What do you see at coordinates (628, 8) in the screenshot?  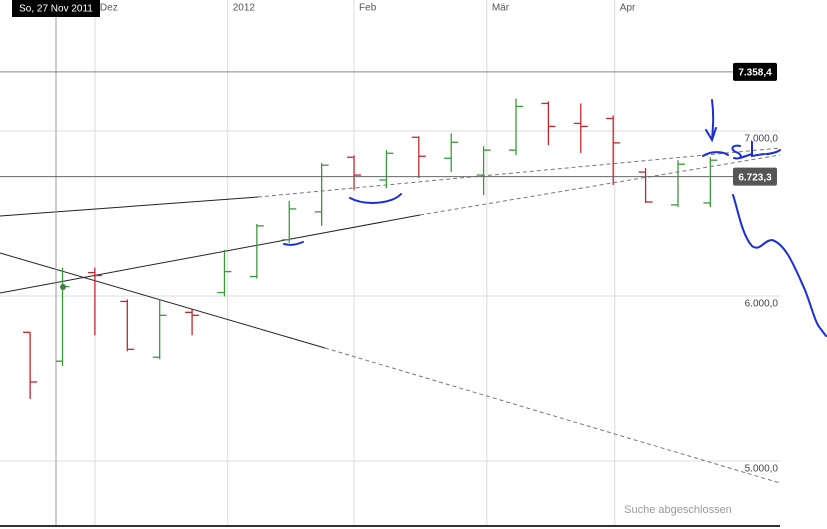 I see `x-tick-label: Apr` at bounding box center [628, 8].